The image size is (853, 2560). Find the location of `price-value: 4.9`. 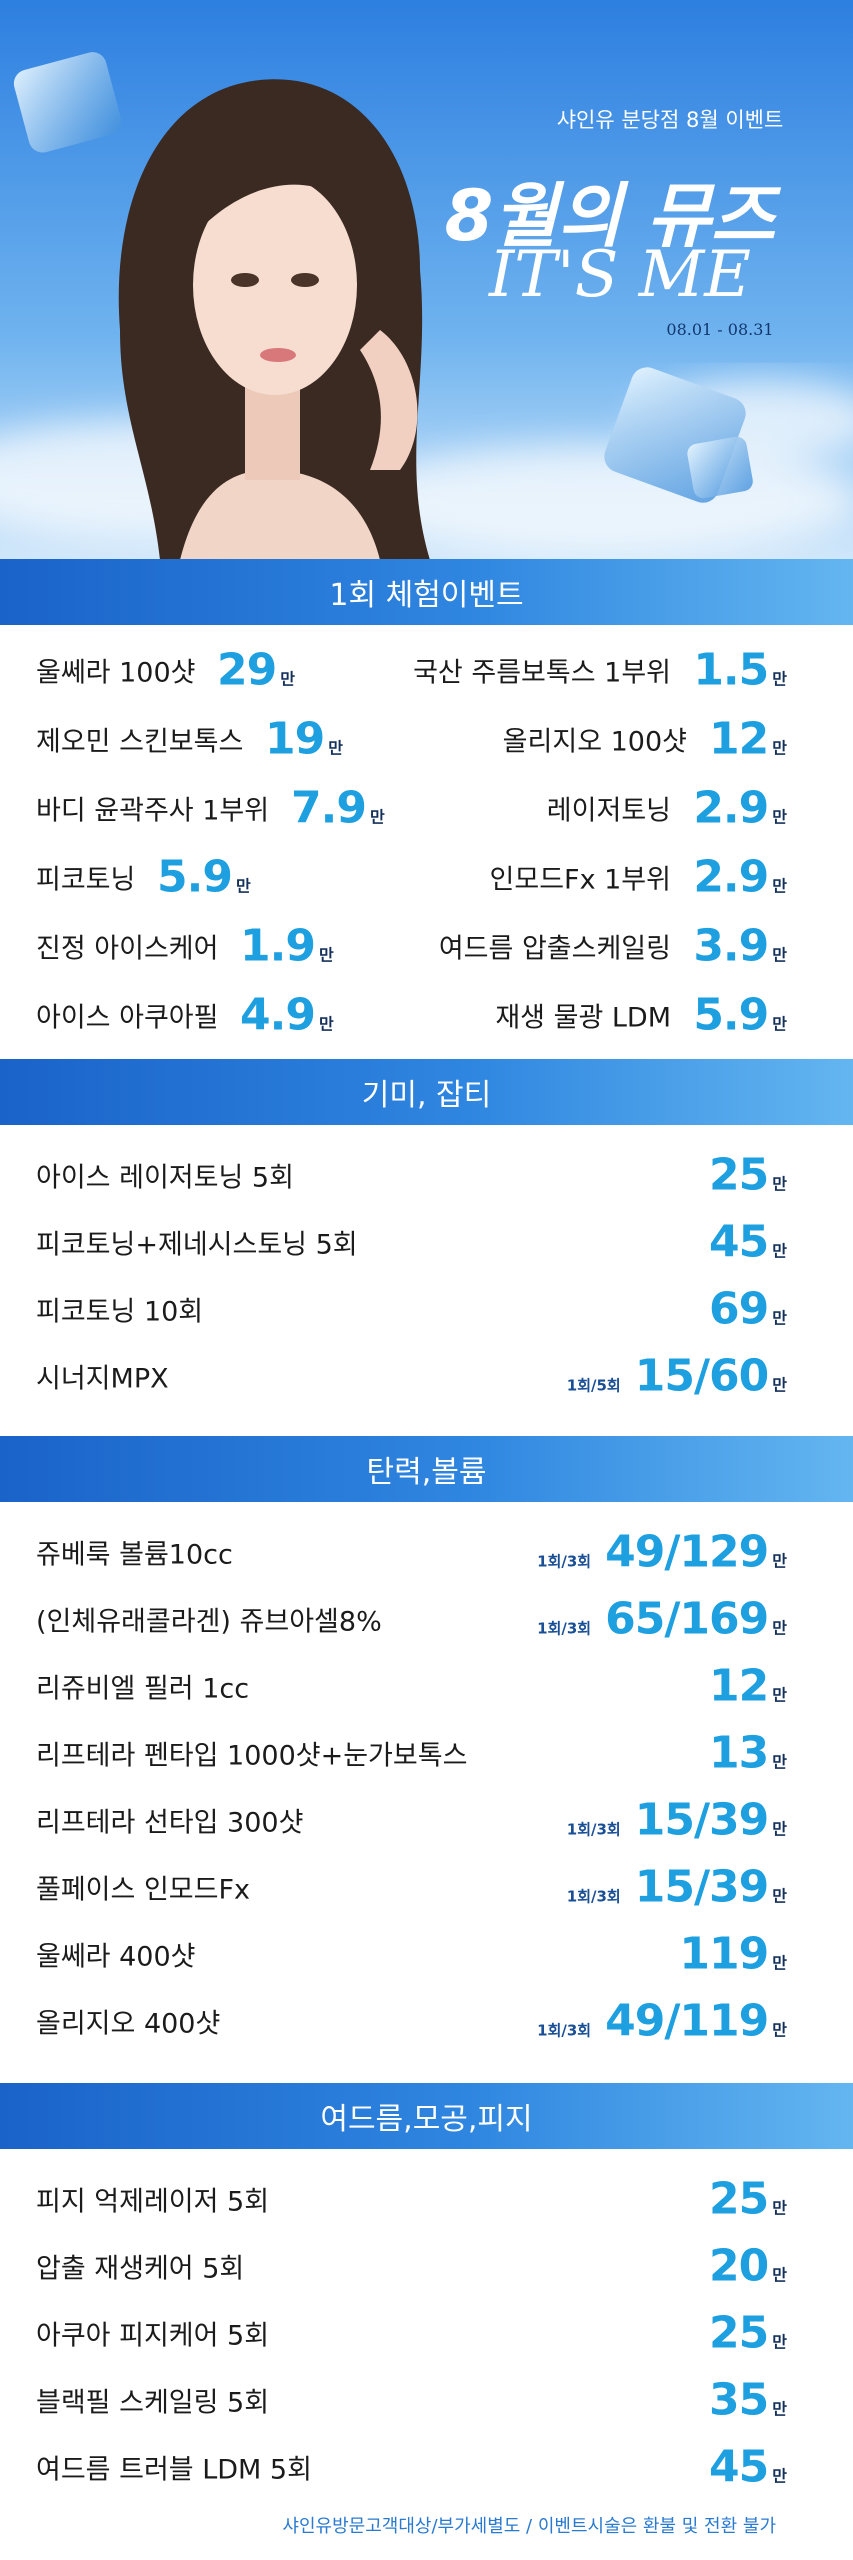

price-value: 4.9 is located at coordinates (278, 1015).